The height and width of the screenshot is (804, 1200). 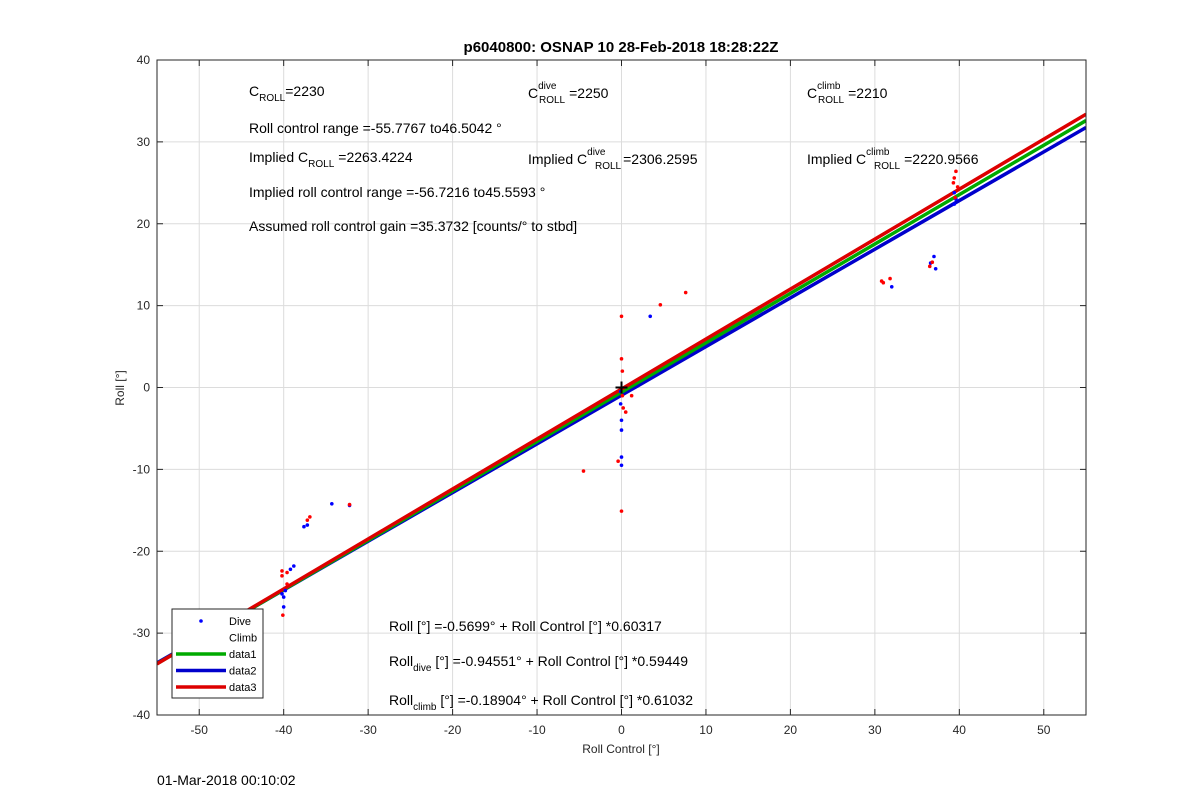 What do you see at coordinates (537, 730) in the screenshot?
I see `x-tick-label: -10` at bounding box center [537, 730].